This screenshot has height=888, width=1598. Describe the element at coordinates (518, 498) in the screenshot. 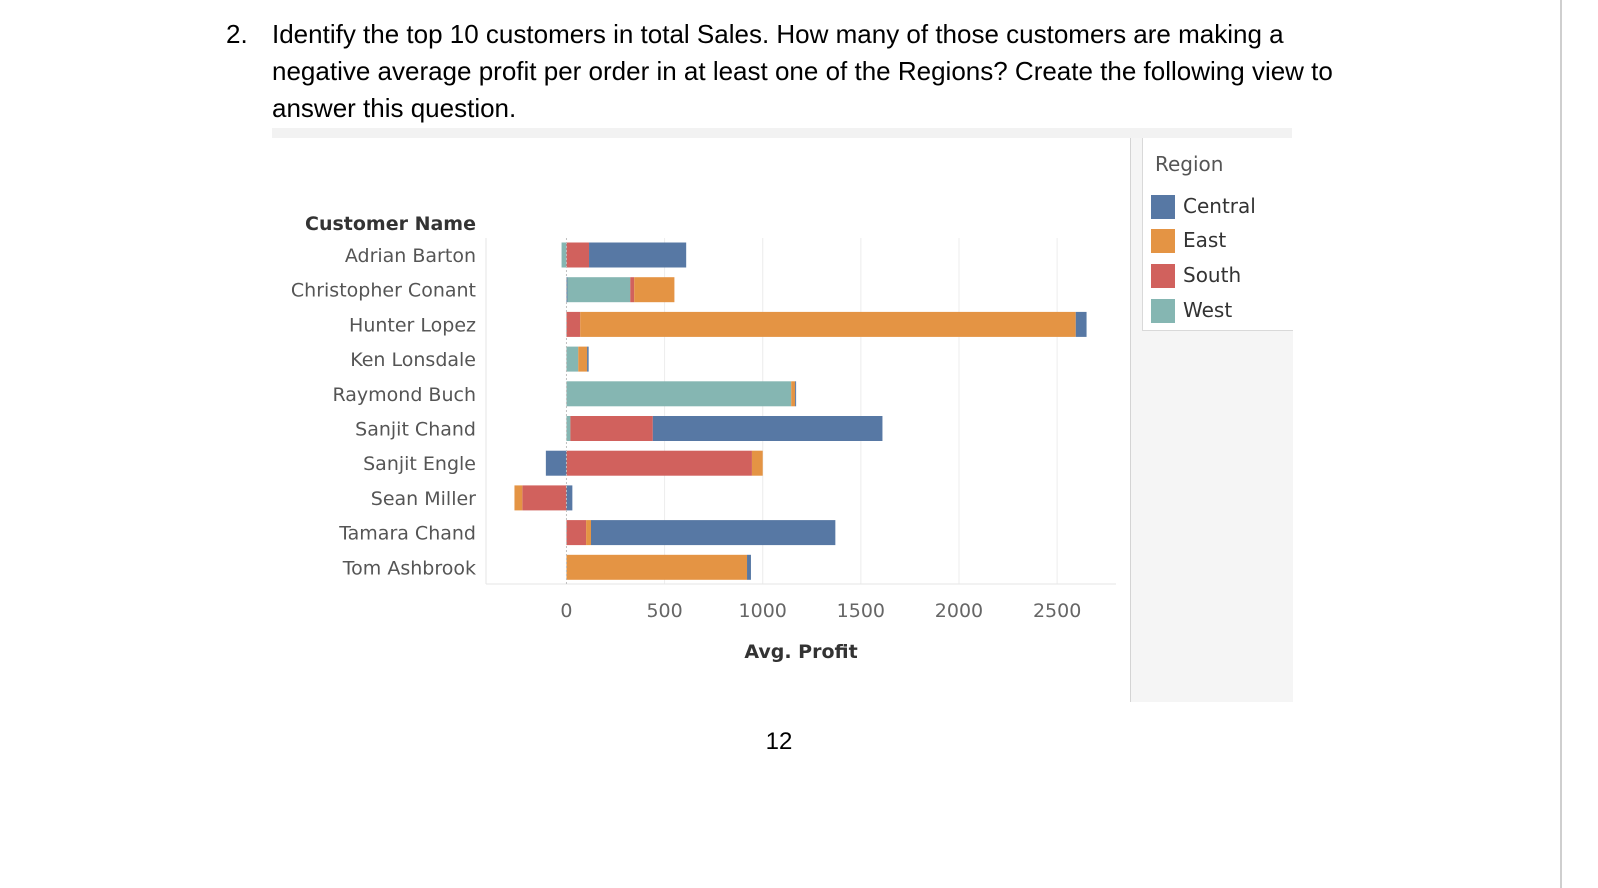

I see `bar-sean-miller-east` at that location.